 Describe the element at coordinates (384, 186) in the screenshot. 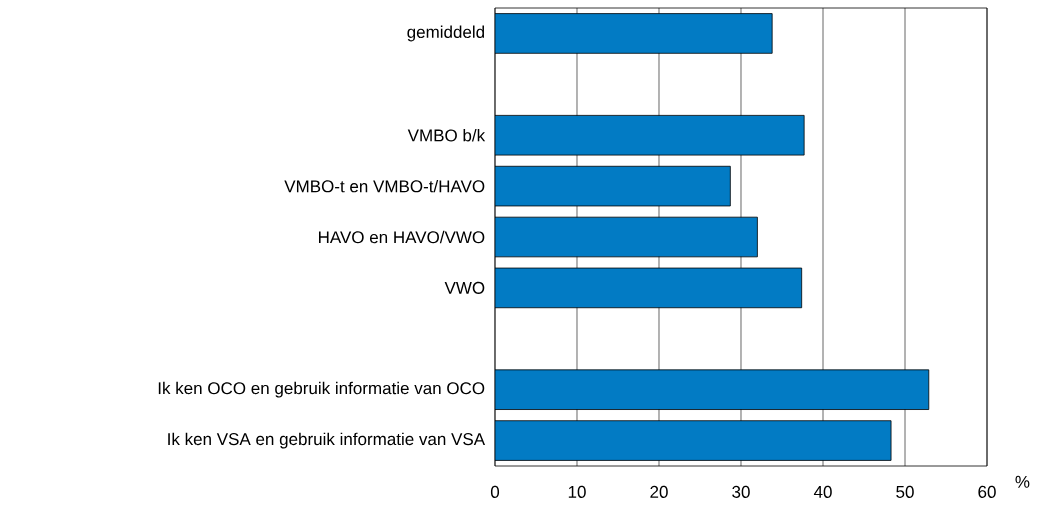

I see `y-tick-label: VMBO-t en VMBO-t/HAVO` at that location.